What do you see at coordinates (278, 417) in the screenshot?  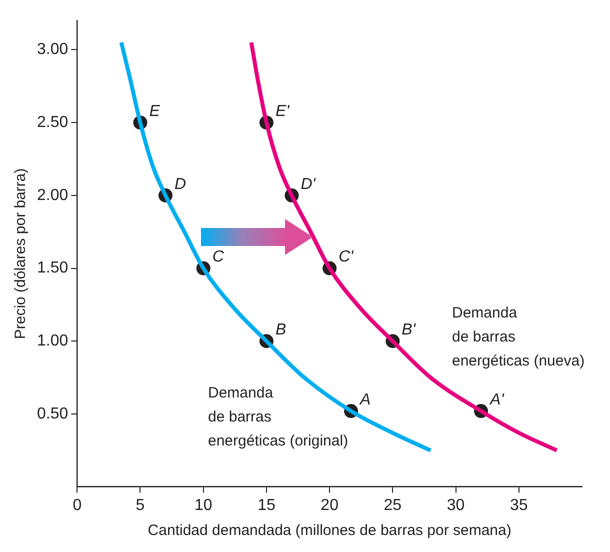 I see `annotation: Demanda de barras energéticas (original)` at bounding box center [278, 417].